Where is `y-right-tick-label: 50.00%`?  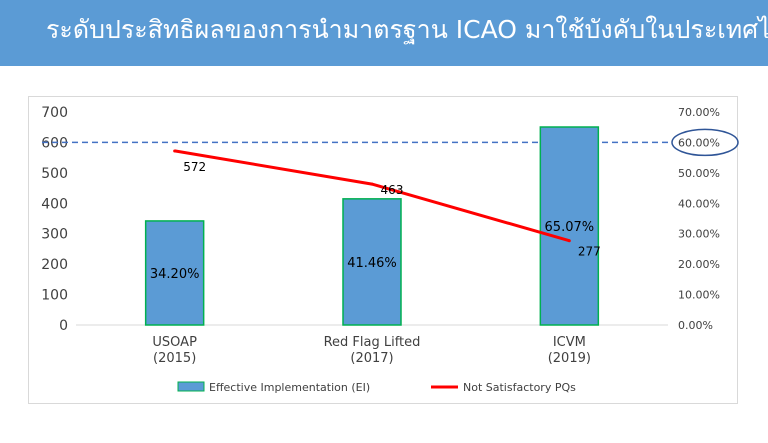 y-right-tick-label: 50.00% is located at coordinates (699, 173).